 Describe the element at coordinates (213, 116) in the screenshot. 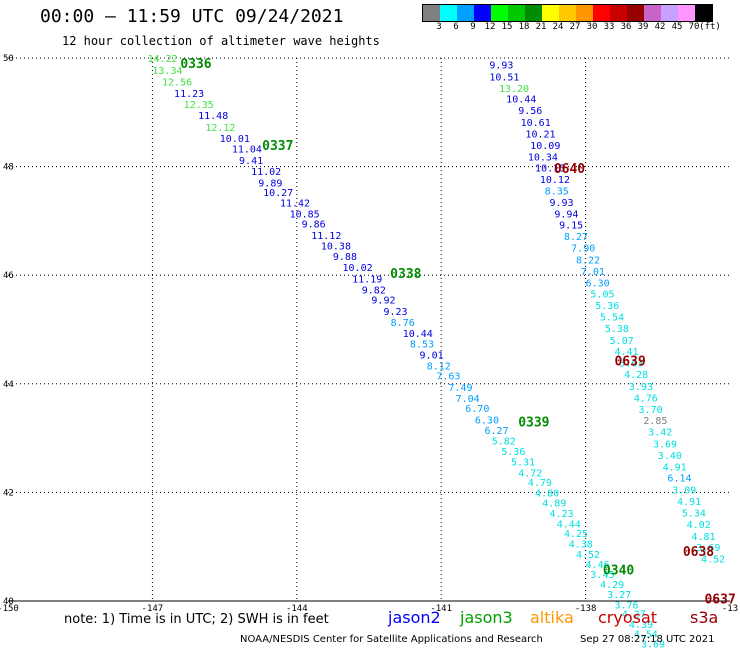

I see `swh-value: 11.48` at that location.